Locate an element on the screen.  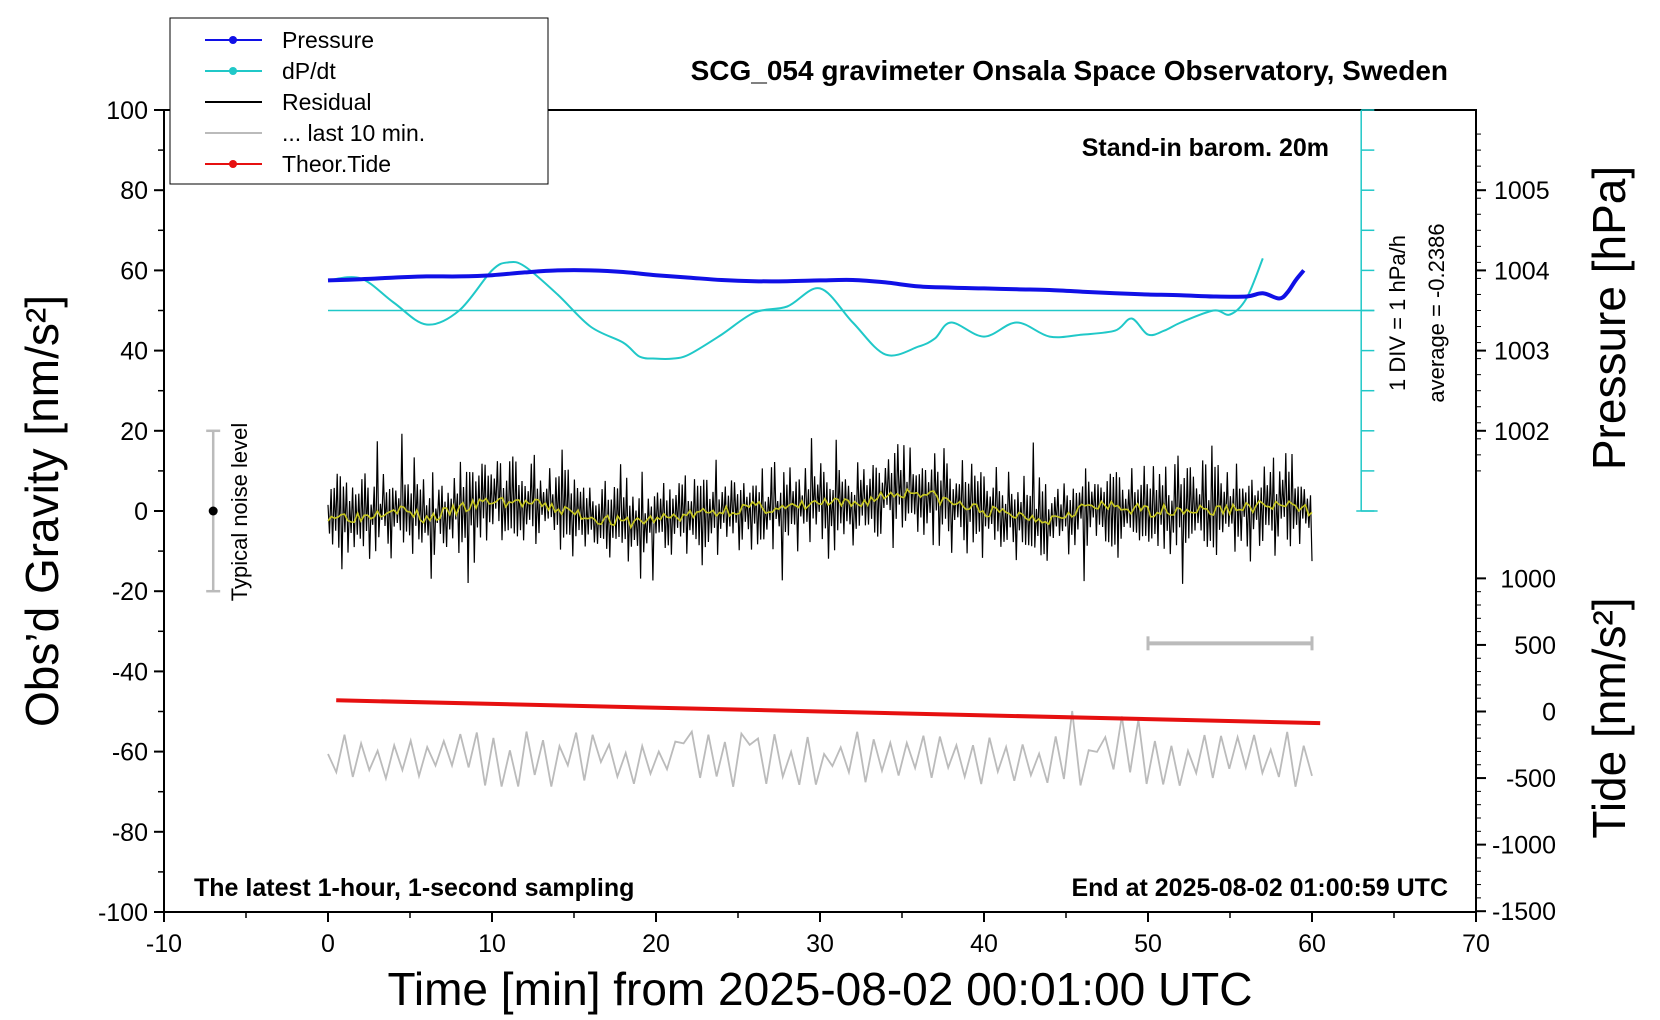
legend-label: Theor.Tide is located at coordinates (336, 164).